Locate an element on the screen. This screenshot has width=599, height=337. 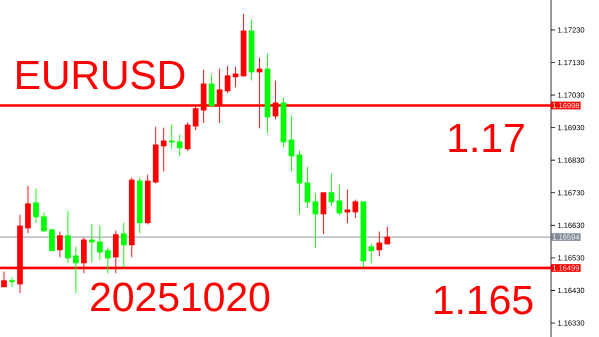
annotation: EURUSD is located at coordinates (100, 75).